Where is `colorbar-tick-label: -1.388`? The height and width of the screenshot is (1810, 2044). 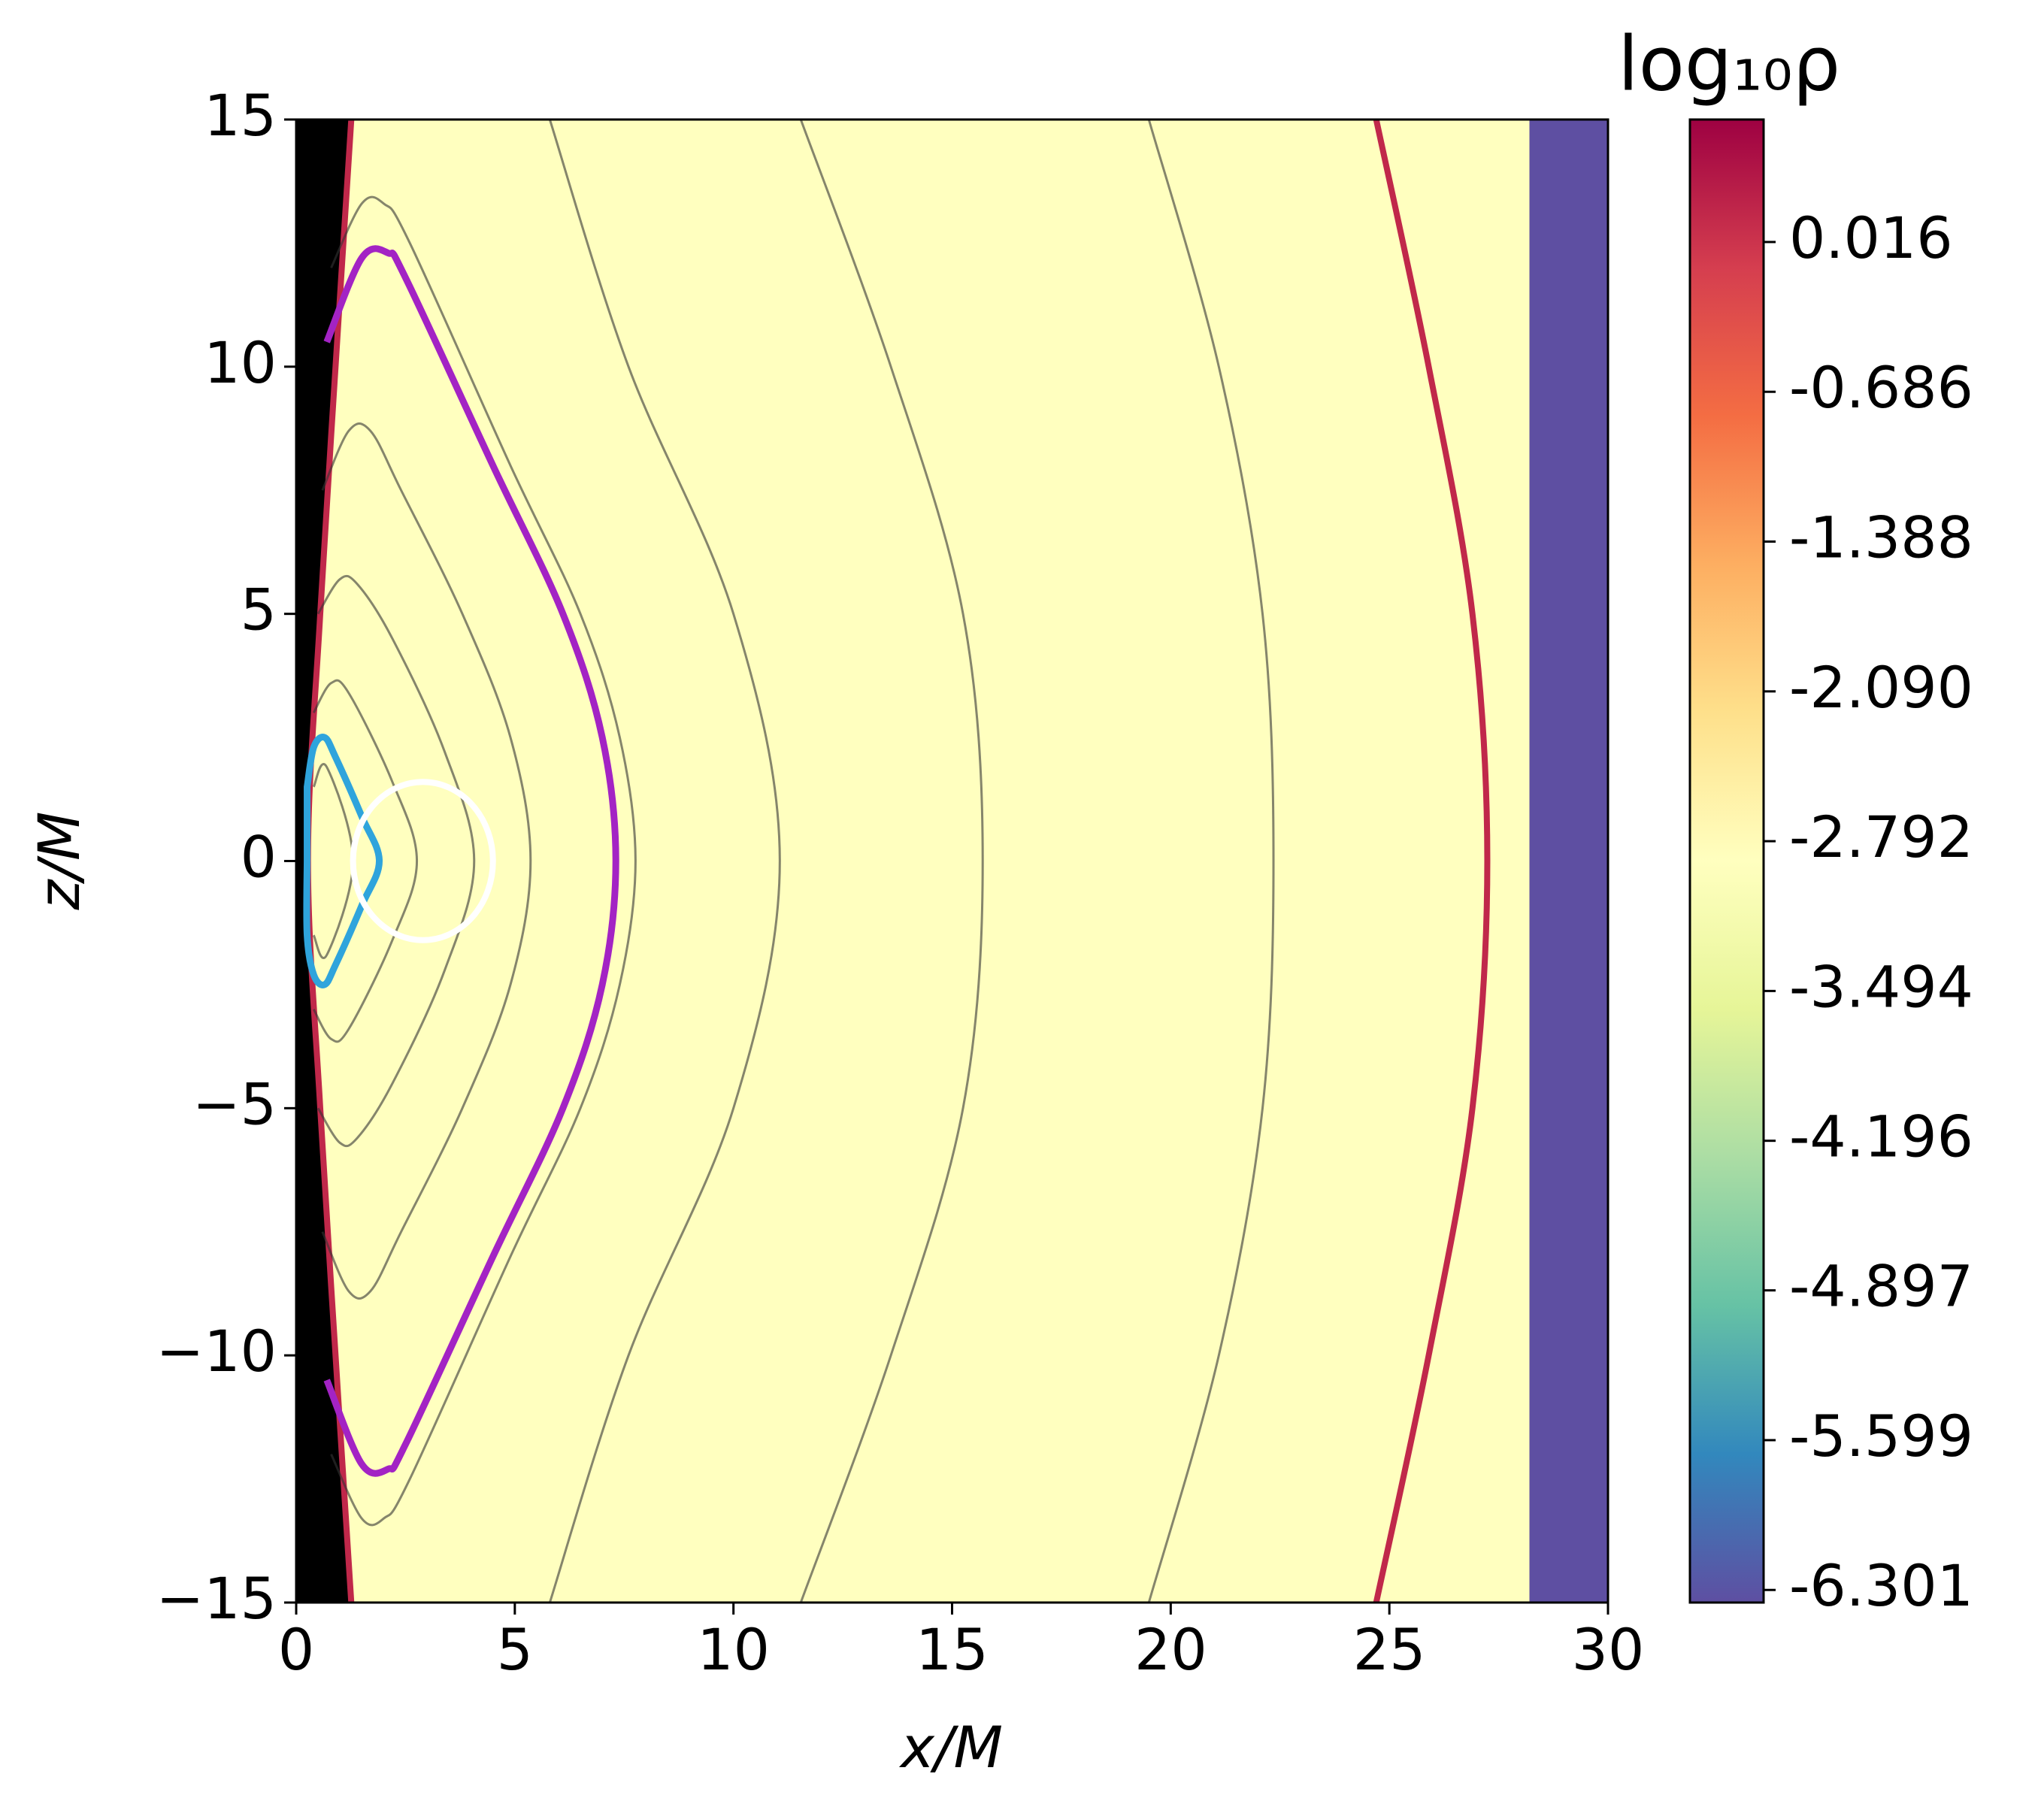
colorbar-tick-label: -1.388 is located at coordinates (1881, 537).